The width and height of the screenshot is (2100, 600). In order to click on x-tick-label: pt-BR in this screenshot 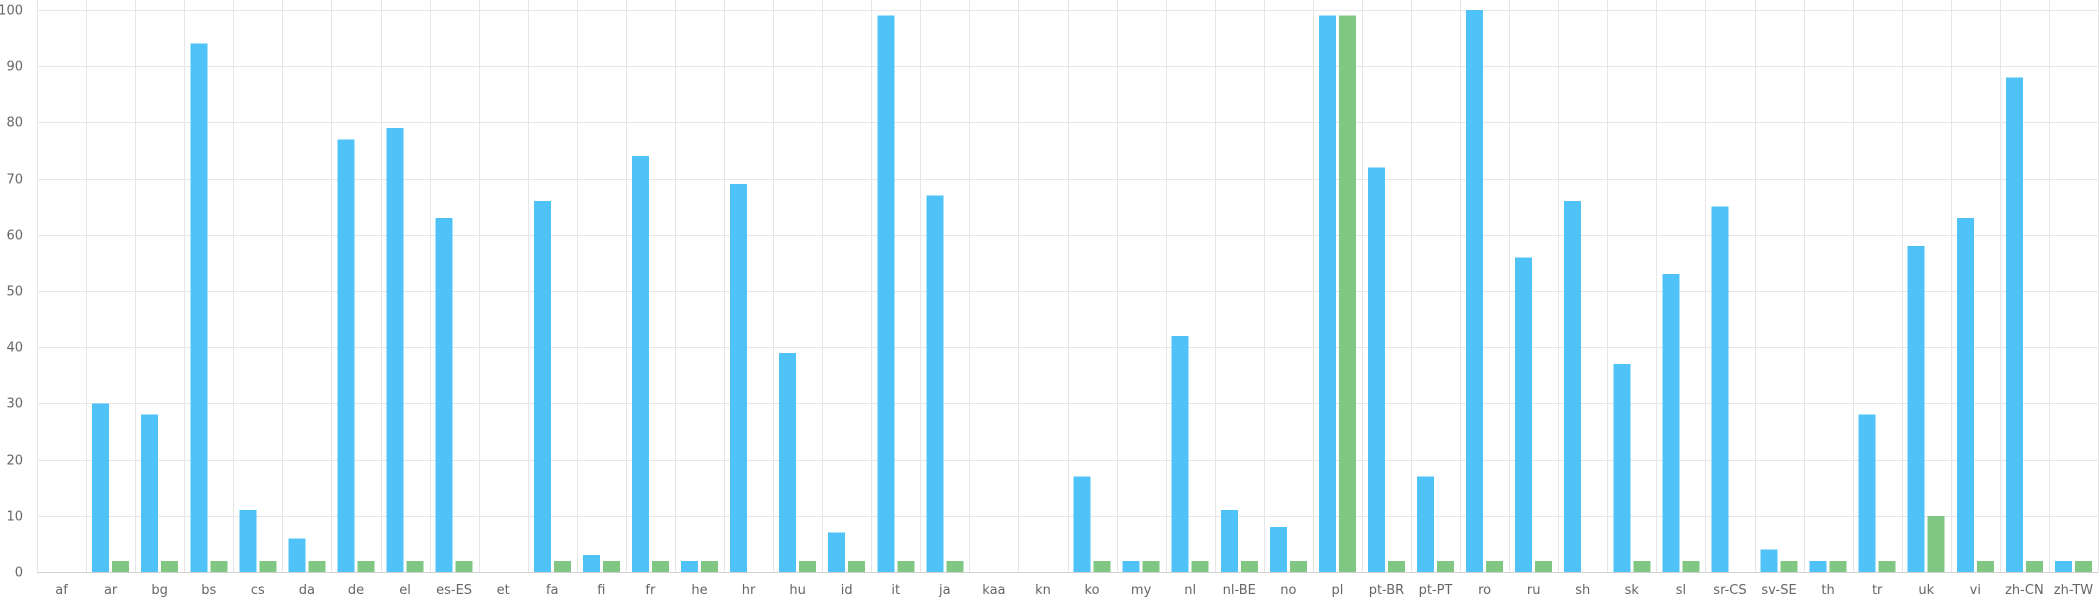, I will do `click(1387, 590)`.